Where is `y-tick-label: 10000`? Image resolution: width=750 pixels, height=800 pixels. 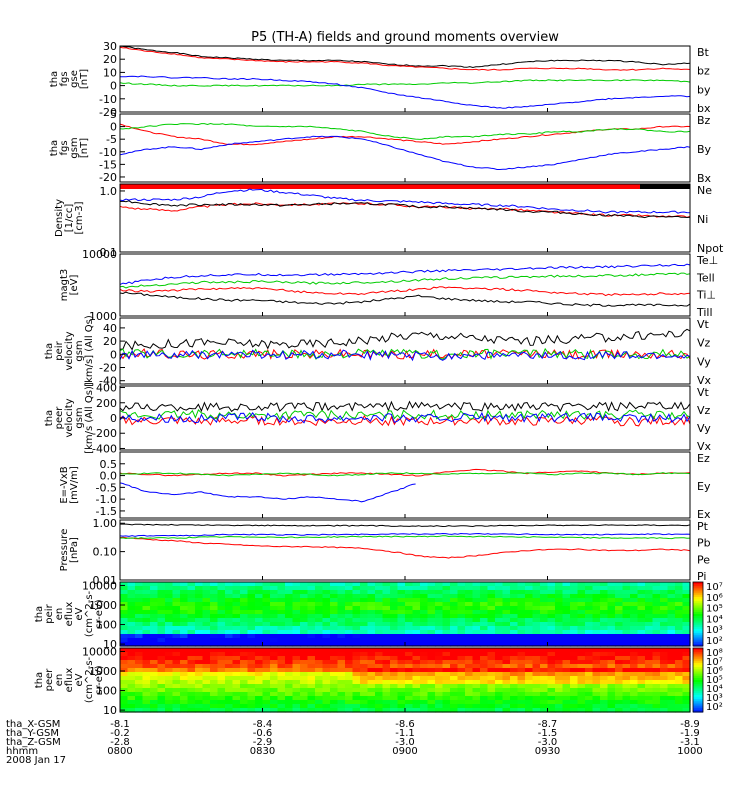 y-tick-label: 10000 is located at coordinates (99, 651).